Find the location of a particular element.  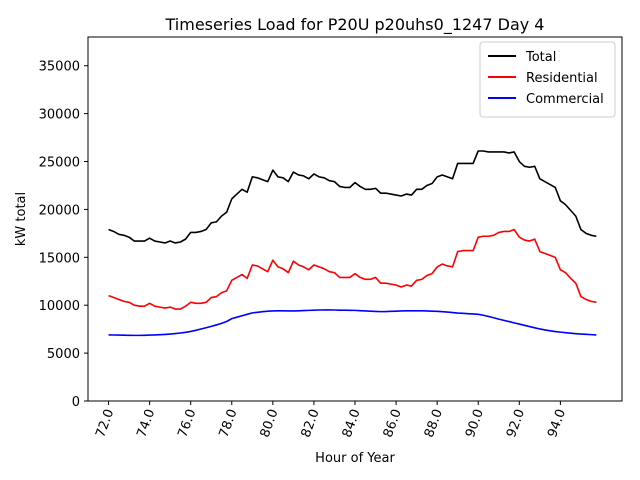

legend-label-total: Total is located at coordinates (540, 57).